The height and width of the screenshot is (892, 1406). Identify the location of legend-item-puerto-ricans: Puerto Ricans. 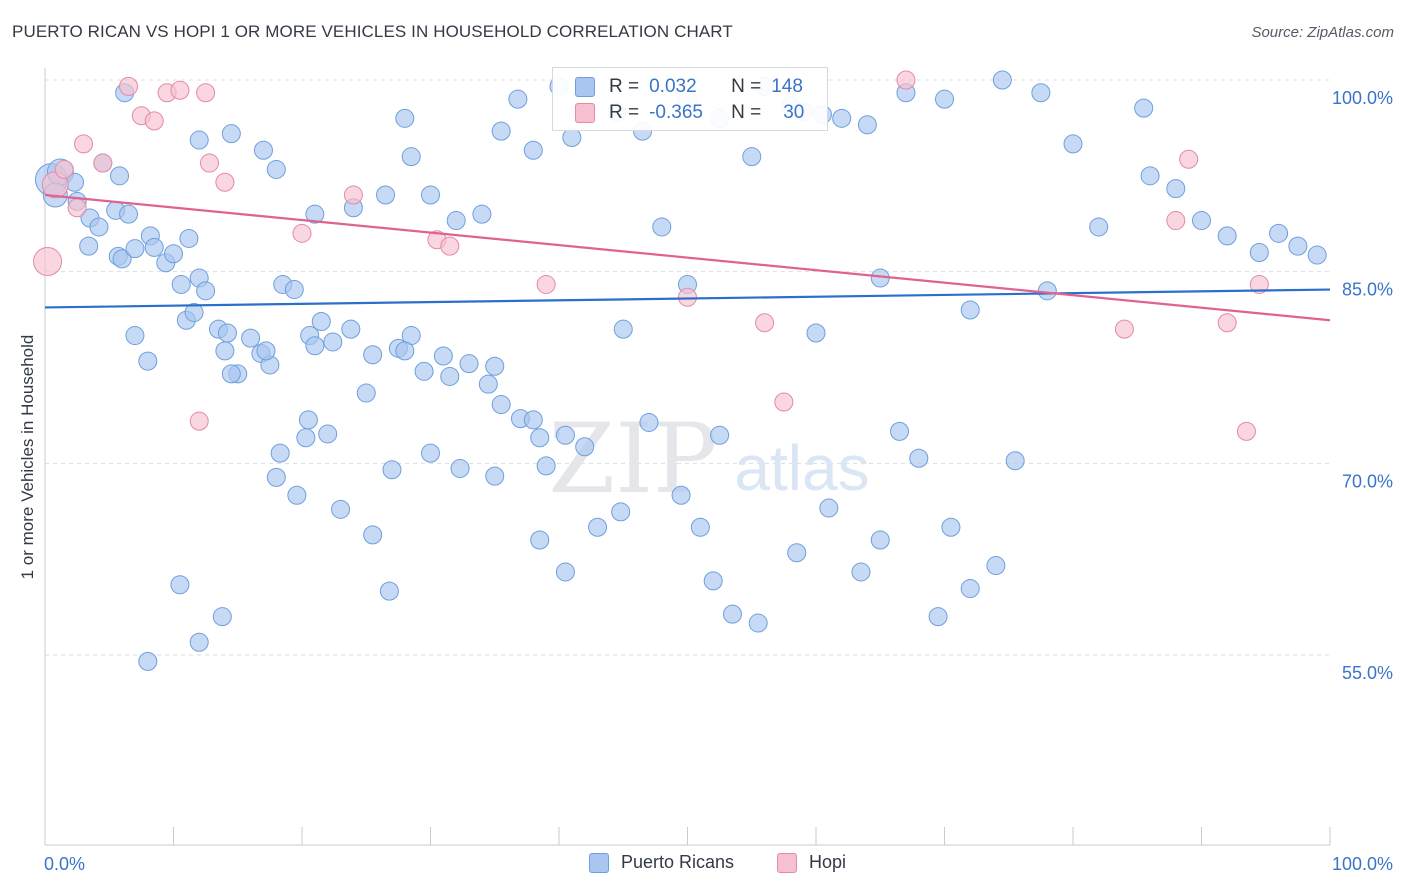
(661, 862).